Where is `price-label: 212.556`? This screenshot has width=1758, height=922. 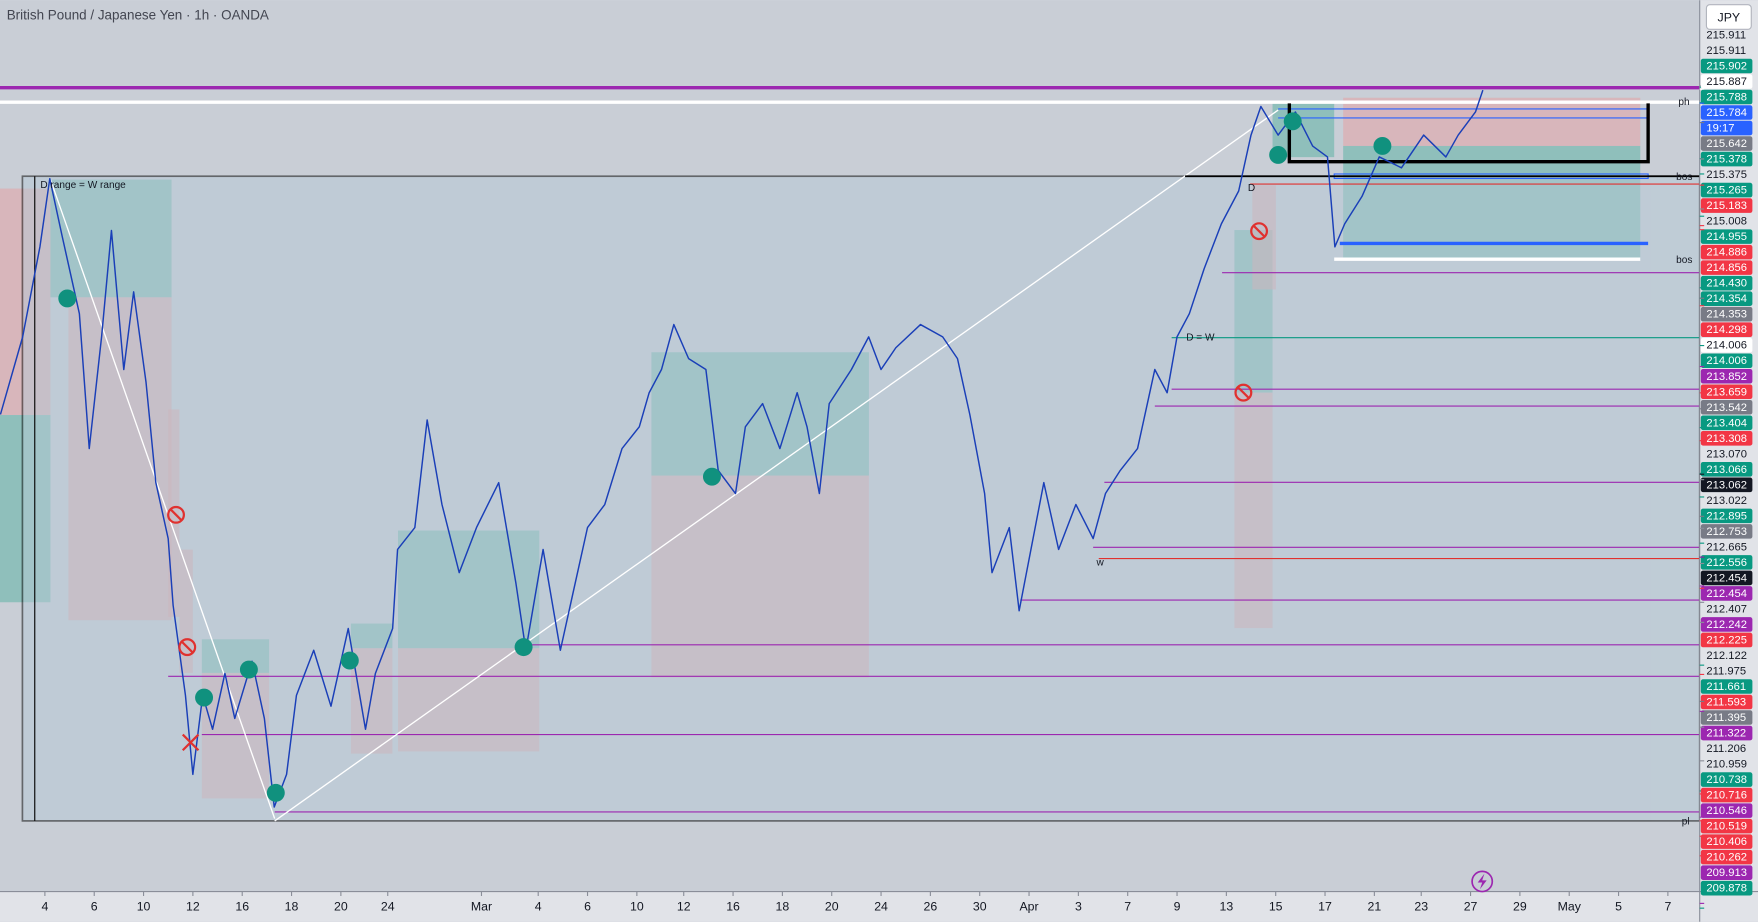
price-label: 212.556 is located at coordinates (1726, 563).